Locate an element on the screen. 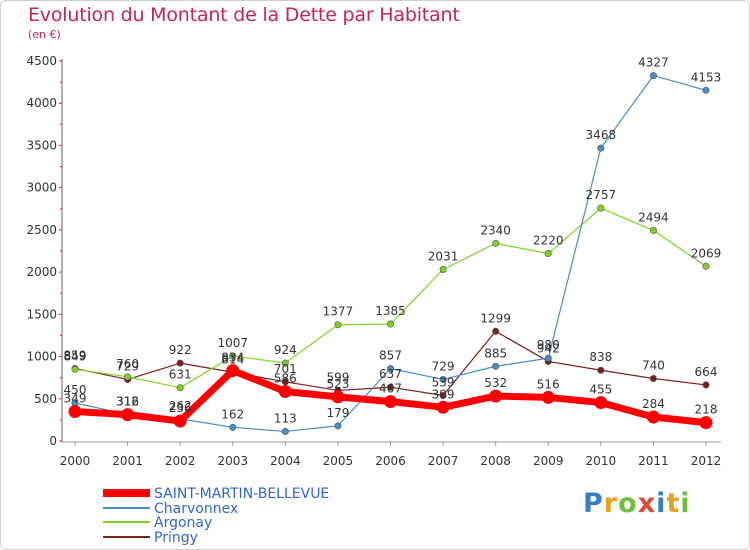  data-label: 162 is located at coordinates (232, 414).